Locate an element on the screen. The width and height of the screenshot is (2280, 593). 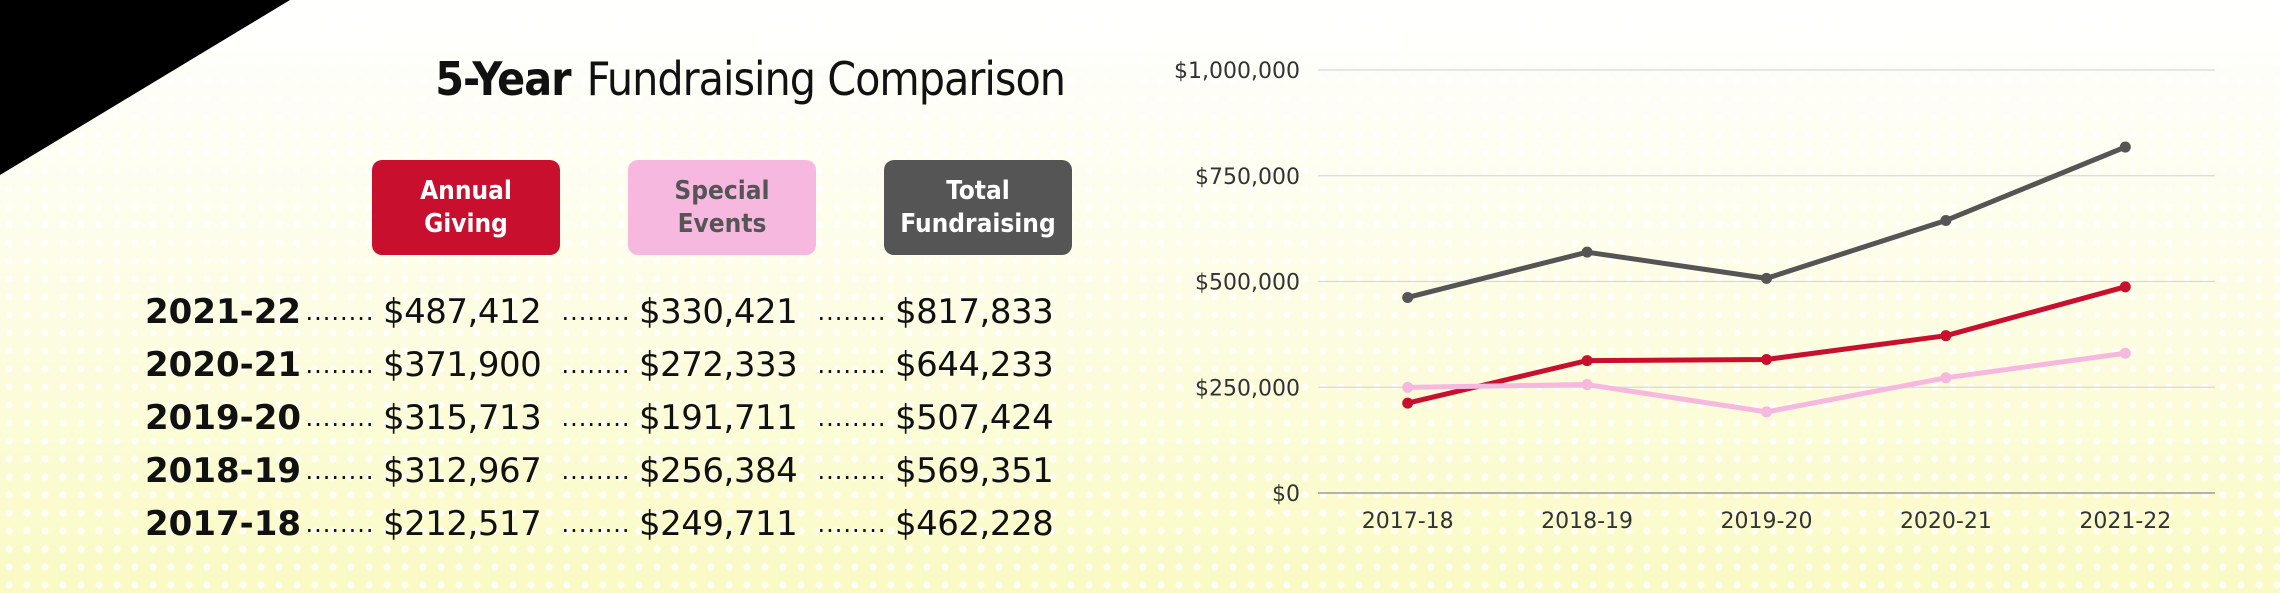
total-value: $644,233 is located at coordinates (974, 364).